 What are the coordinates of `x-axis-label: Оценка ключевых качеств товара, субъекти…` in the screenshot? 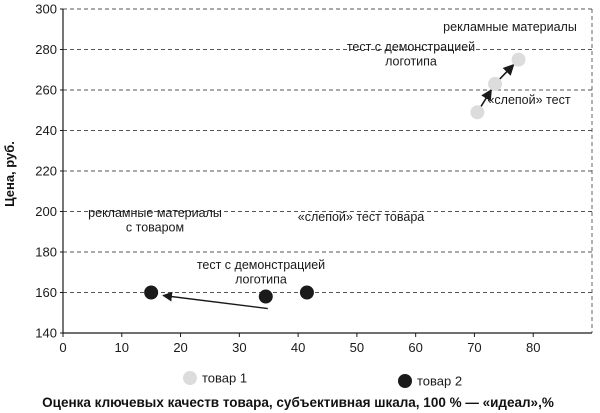 It's located at (298, 402).